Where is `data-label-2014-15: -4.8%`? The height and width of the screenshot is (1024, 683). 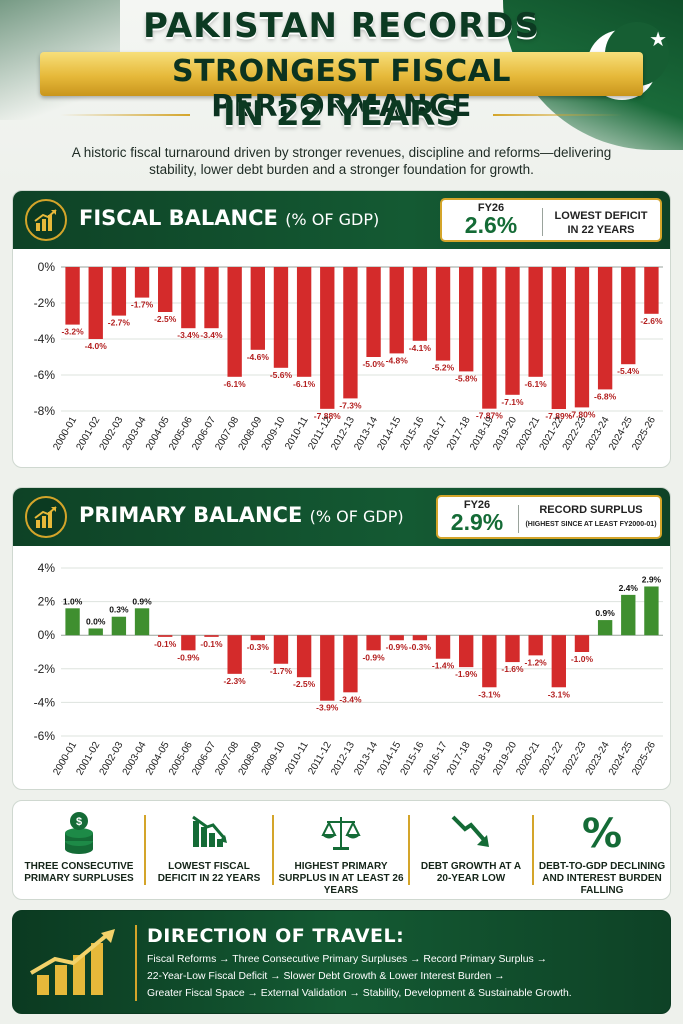
data-label-2014-15: -4.8% is located at coordinates (397, 360).